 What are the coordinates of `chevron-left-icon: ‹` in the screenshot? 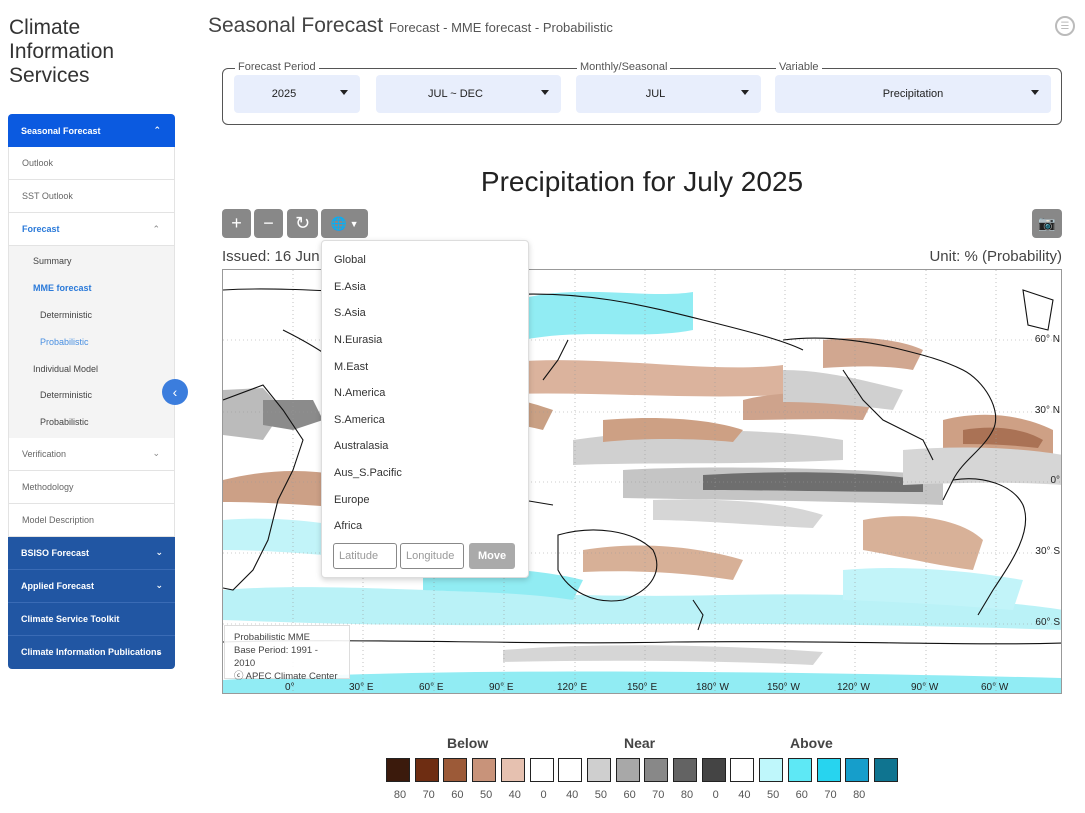 It's located at (175, 392).